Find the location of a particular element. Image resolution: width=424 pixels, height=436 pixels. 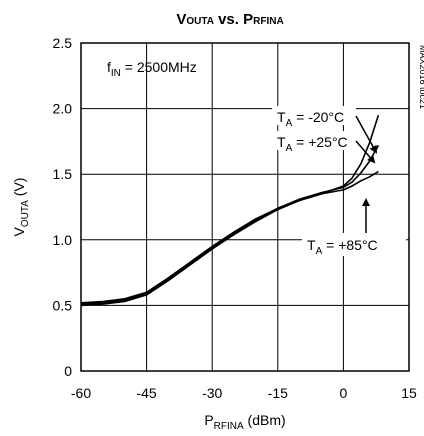

y-tick-label: 2.5 is located at coordinates (63, 43).